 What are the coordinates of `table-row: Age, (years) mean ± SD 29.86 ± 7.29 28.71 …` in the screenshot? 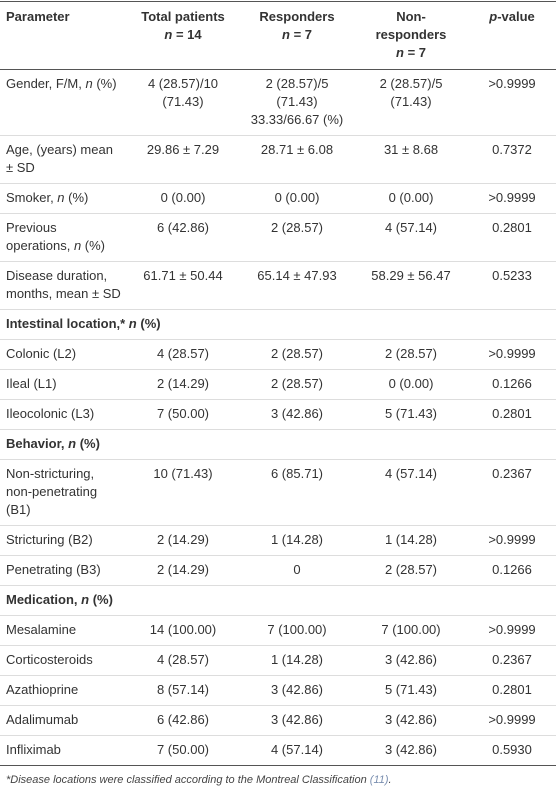 It's located at (278, 159).